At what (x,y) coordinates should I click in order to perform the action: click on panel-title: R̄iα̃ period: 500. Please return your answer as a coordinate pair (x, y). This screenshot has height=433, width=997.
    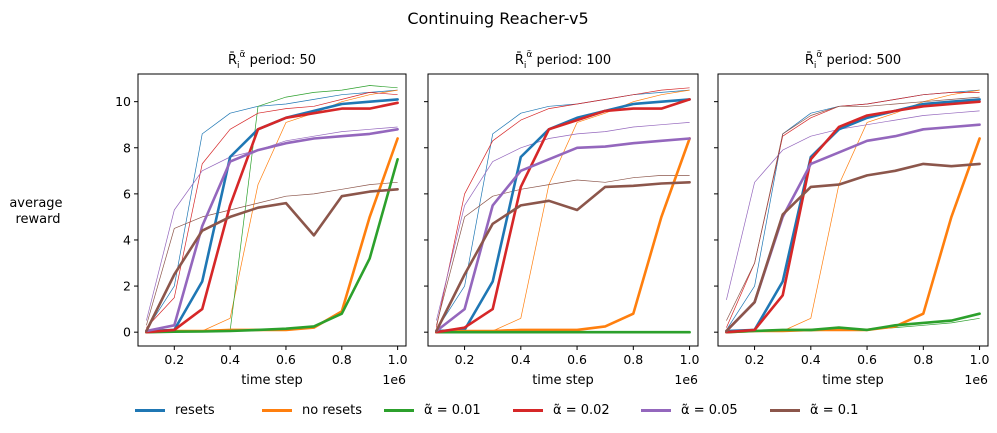
    Looking at the image, I should click on (853, 60).